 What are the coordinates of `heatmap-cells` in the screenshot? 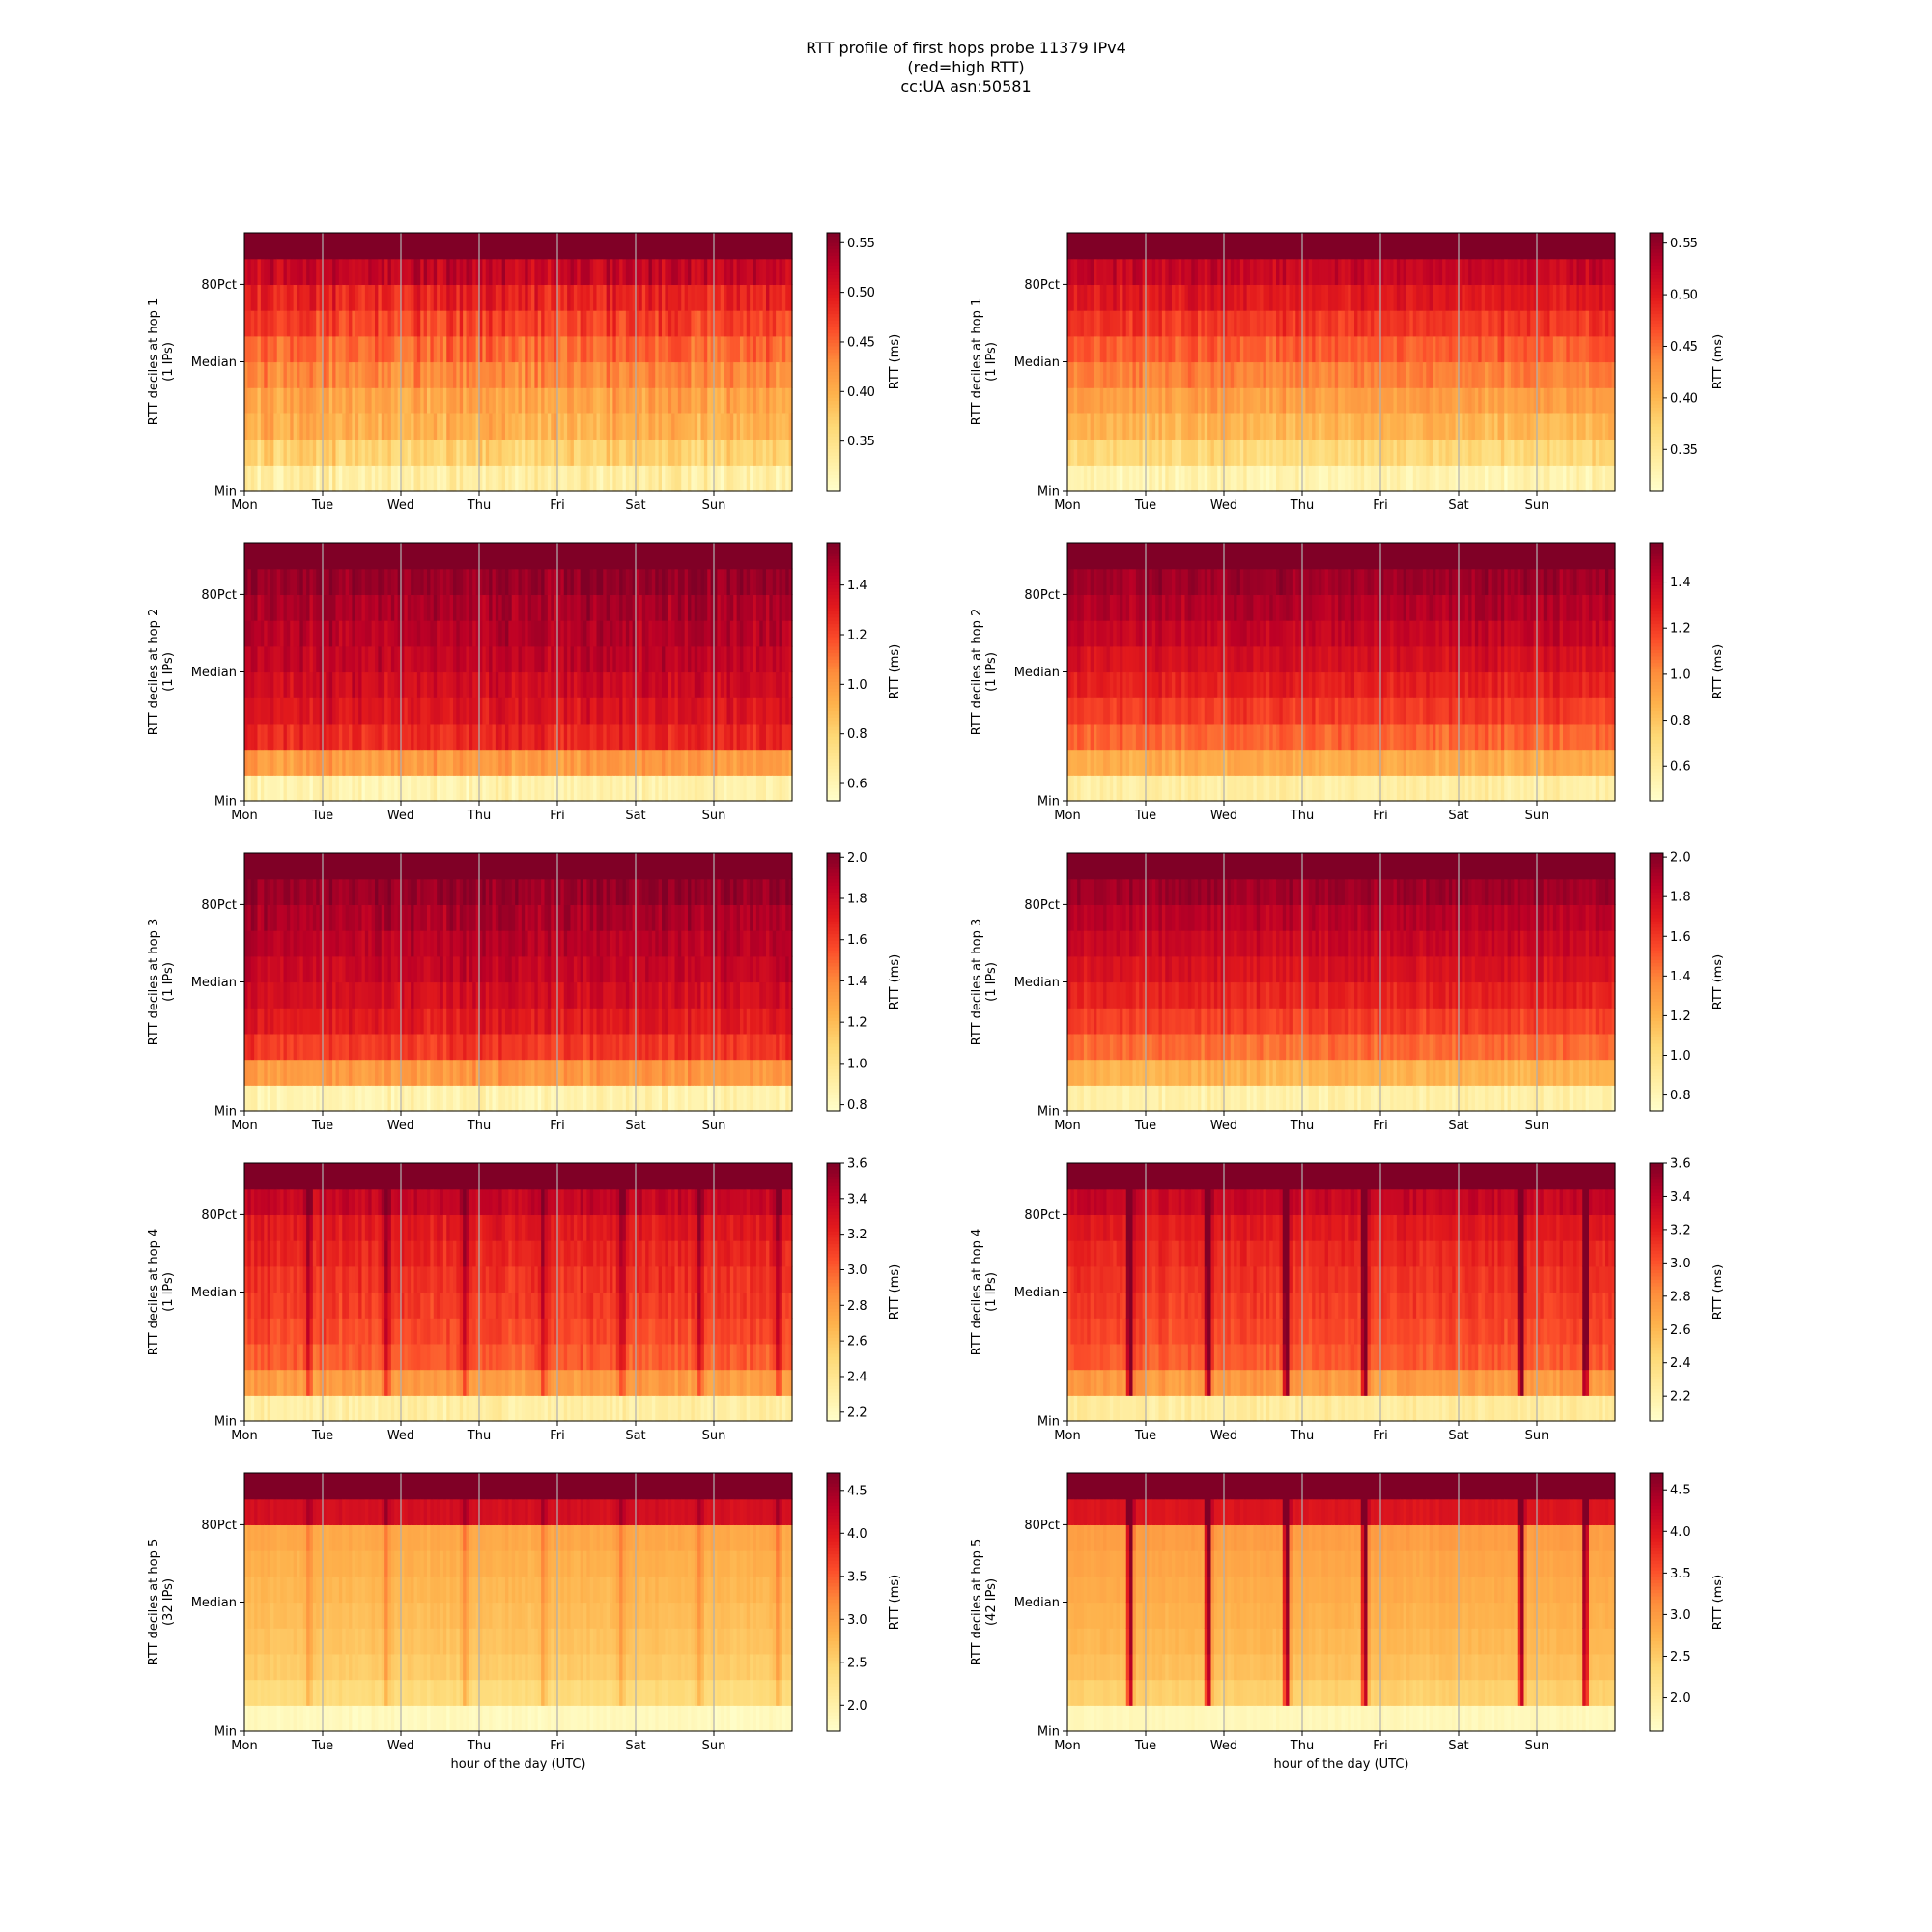 It's located at (1341, 362).